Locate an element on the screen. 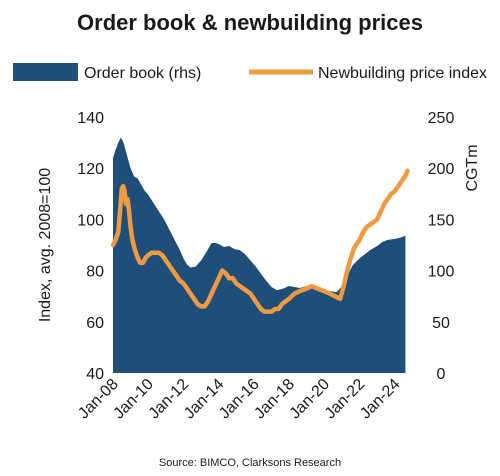 The image size is (500, 476). y-axis-left-ticks: 40 60 80 100 120 140 is located at coordinates (90, 246).